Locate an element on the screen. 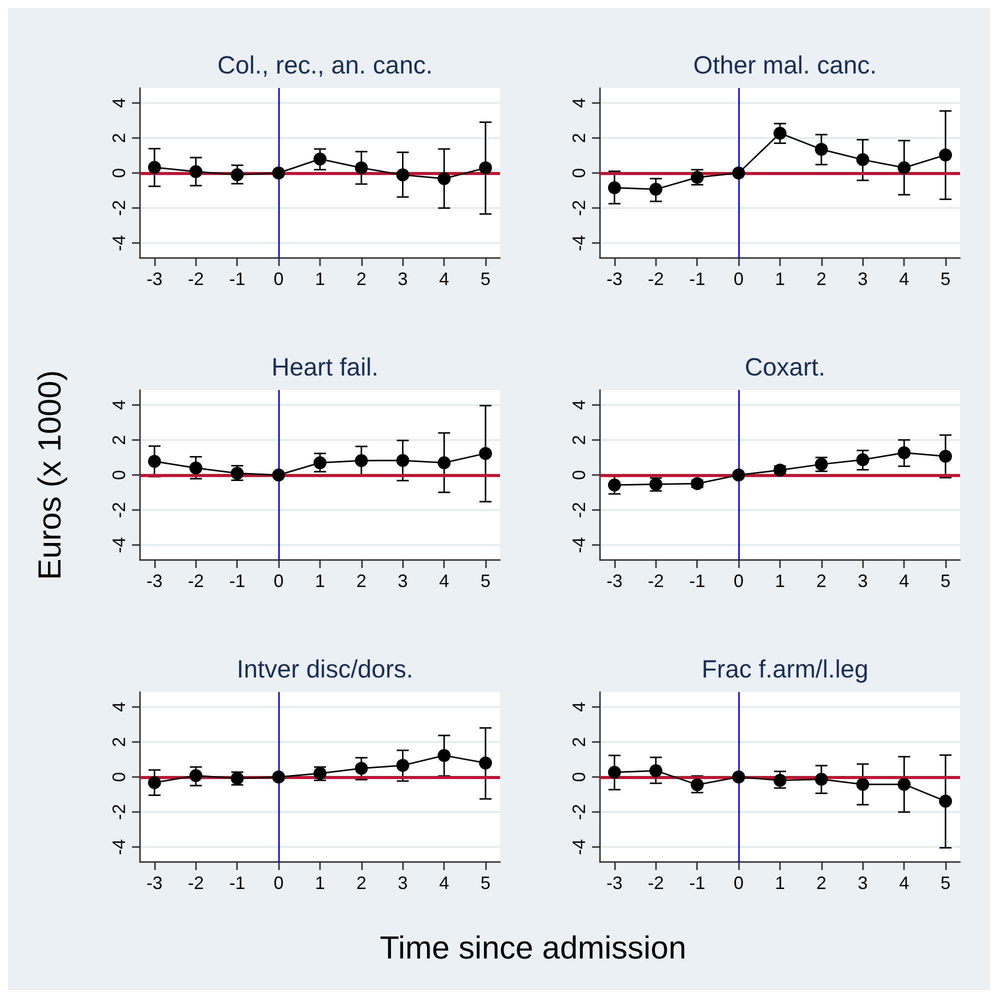 This screenshot has height=997, width=997. x-tick-label: -1 is located at coordinates (697, 883).